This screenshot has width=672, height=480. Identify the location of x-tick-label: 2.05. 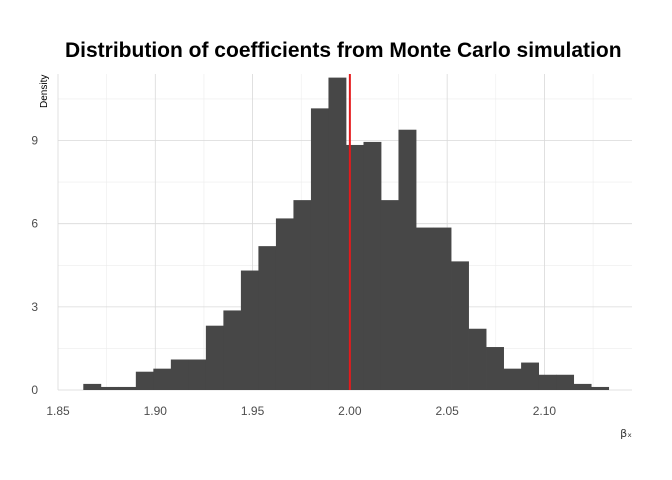
(447, 411).